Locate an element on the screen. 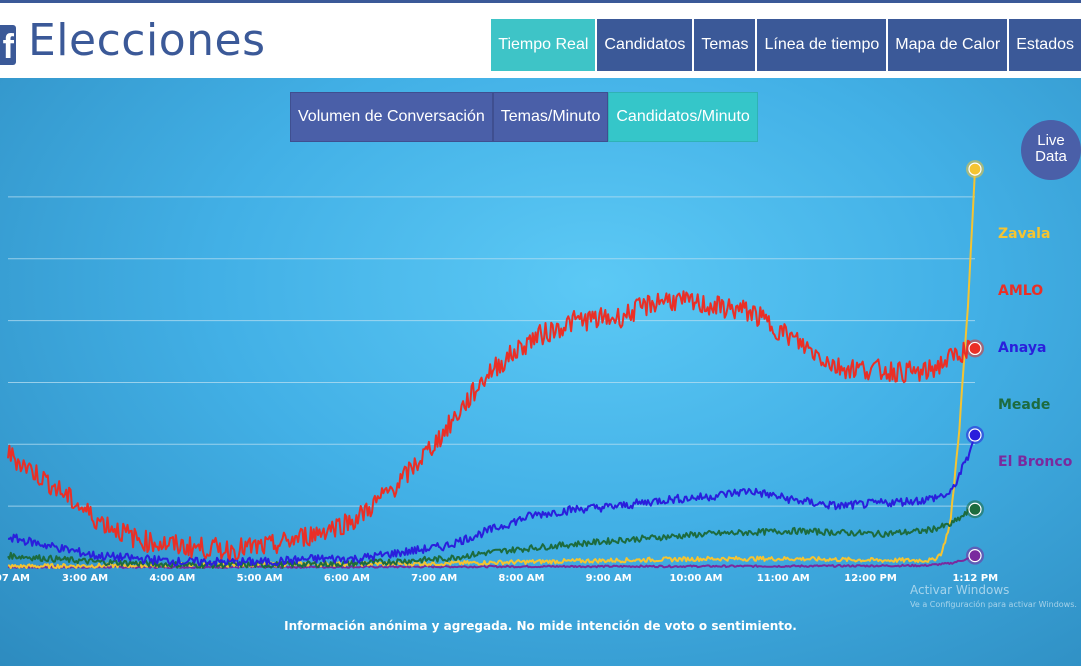  tab-temas: Temas is located at coordinates (724, 45).